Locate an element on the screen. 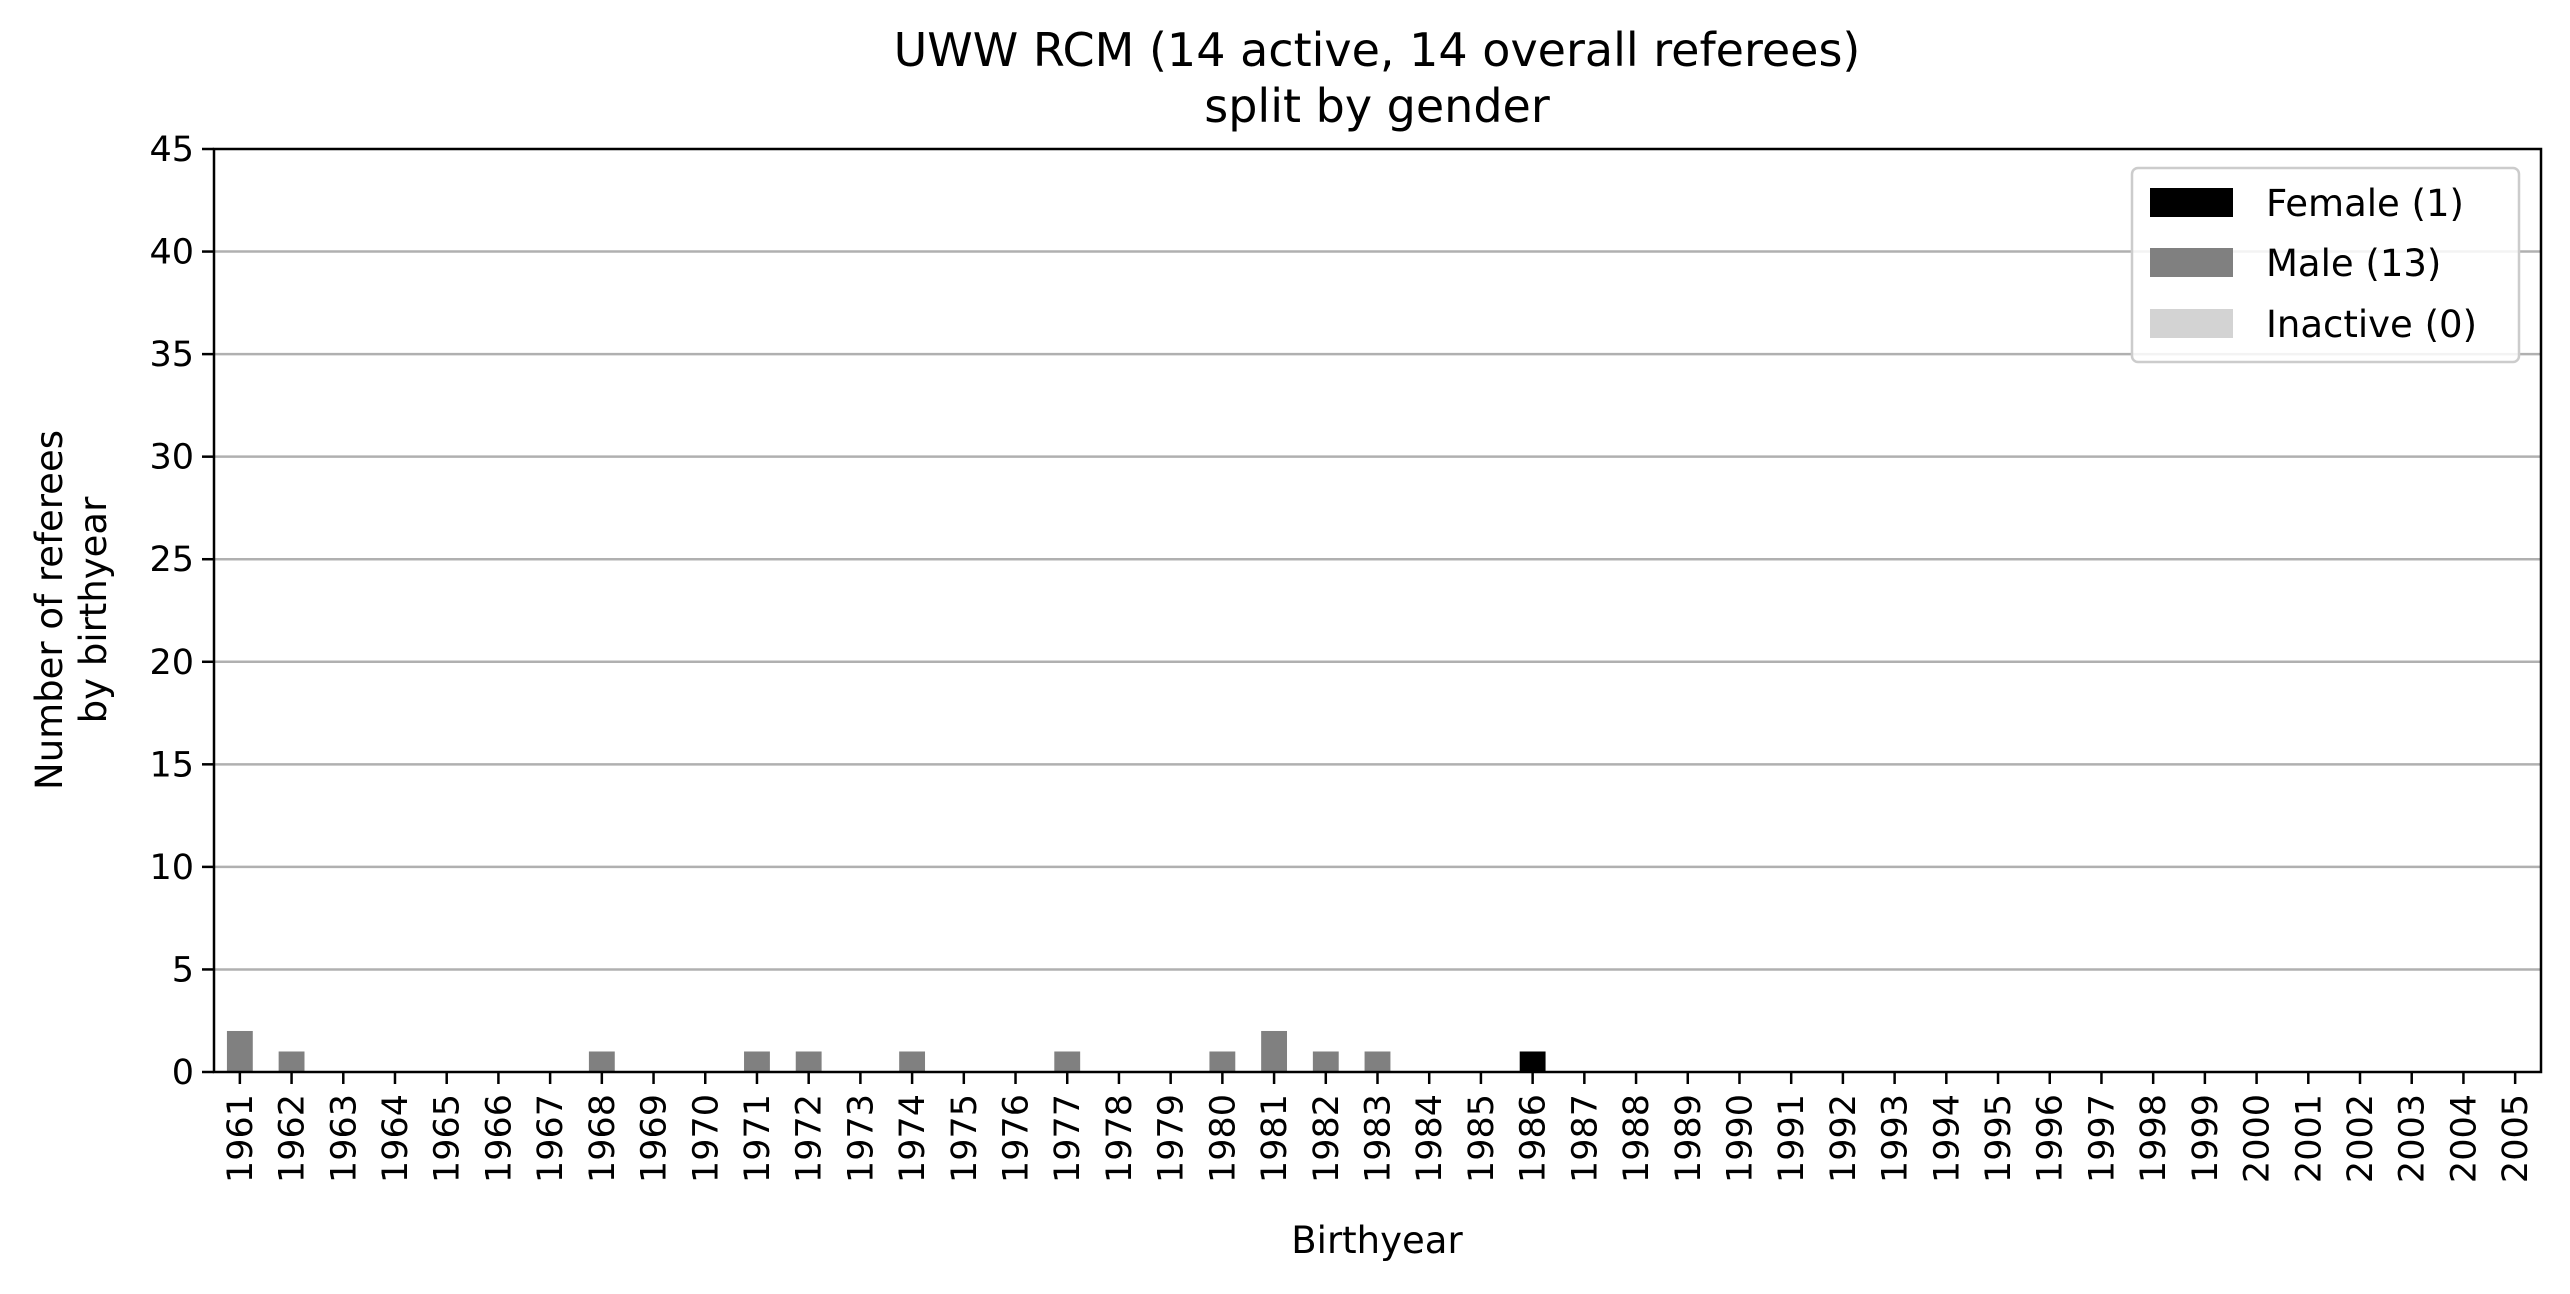 The height and width of the screenshot is (1294, 2570). bars is located at coordinates (886, 1051).